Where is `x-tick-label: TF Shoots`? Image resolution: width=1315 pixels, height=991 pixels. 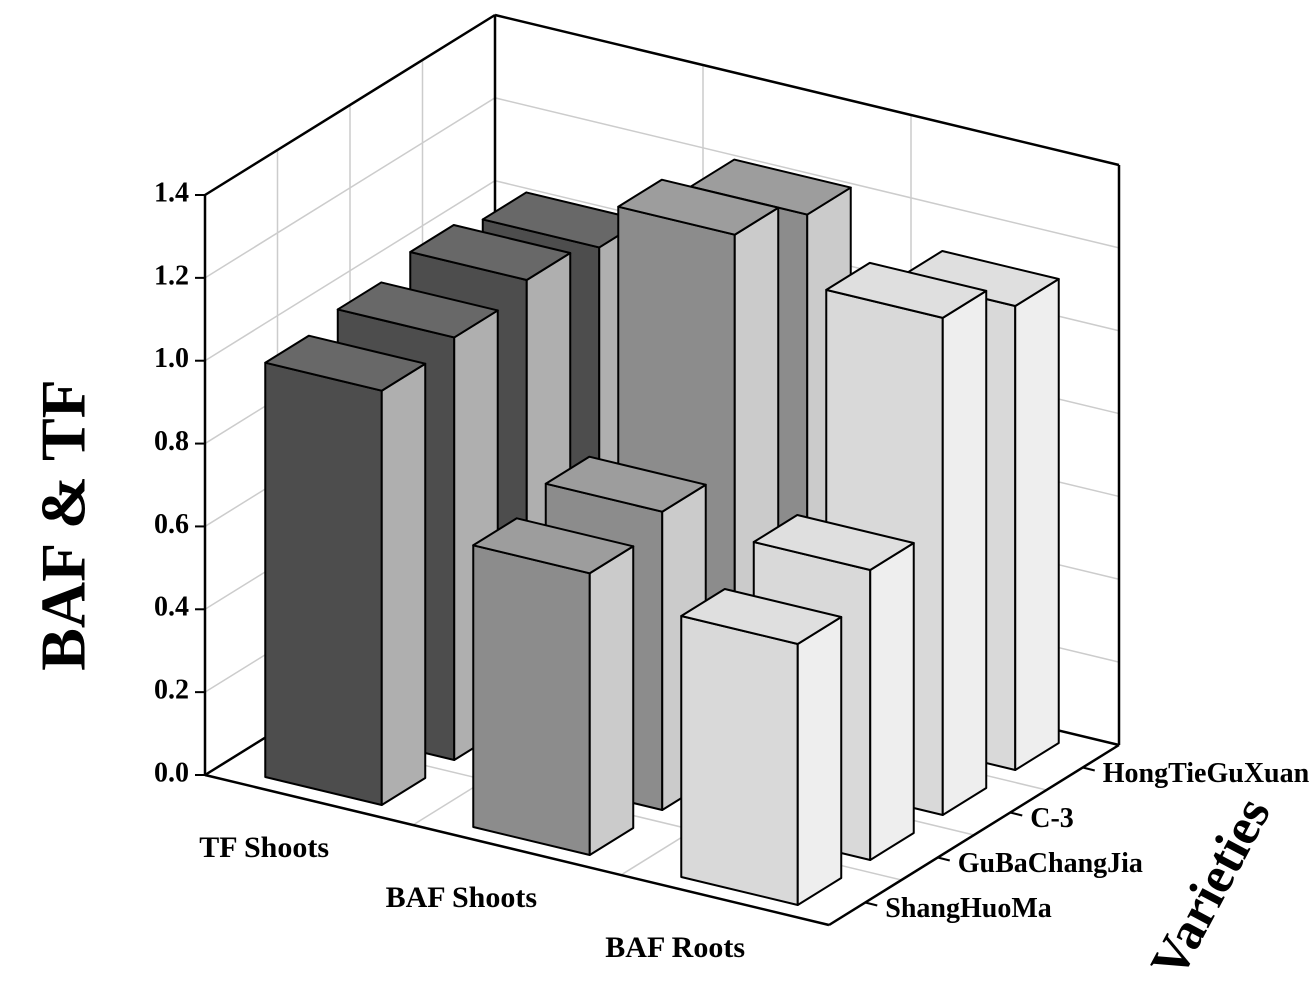
x-tick-label: TF Shoots is located at coordinates (264, 847).